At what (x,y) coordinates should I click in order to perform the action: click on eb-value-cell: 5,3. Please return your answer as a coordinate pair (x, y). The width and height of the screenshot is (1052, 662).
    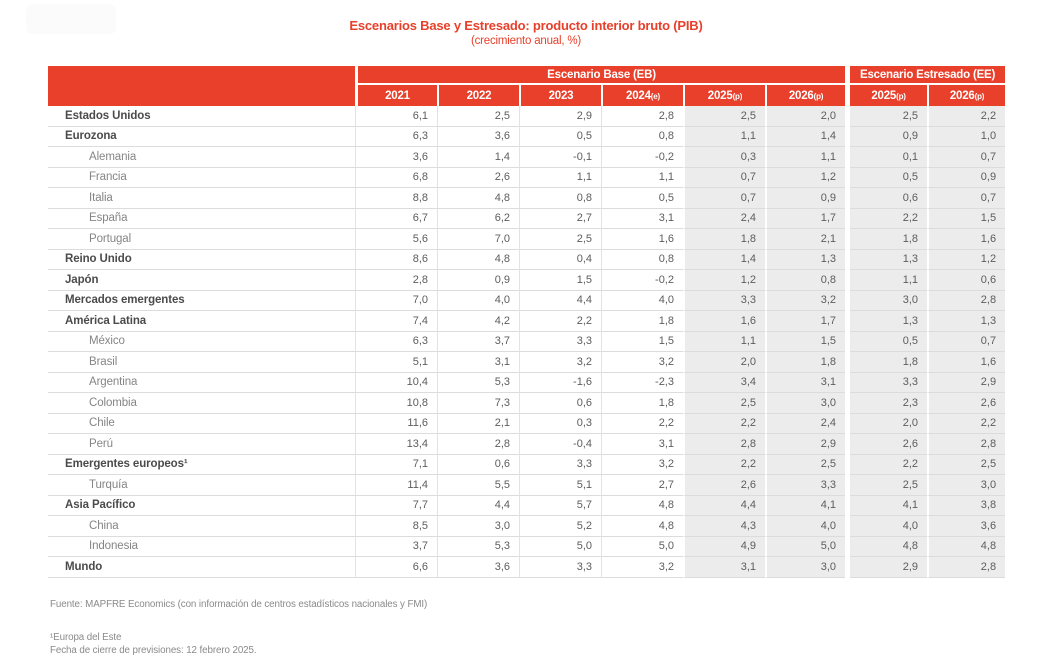
    Looking at the image, I should click on (478, 382).